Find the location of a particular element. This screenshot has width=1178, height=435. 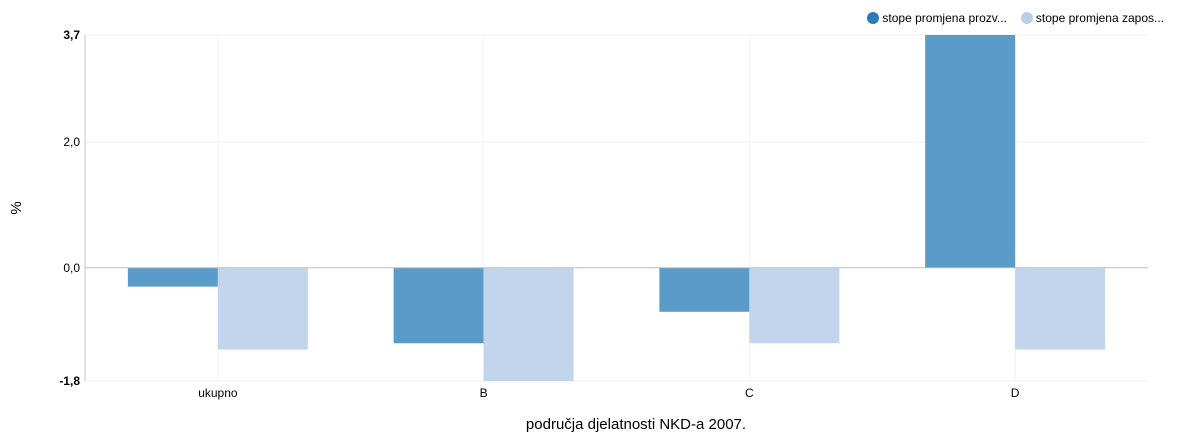

y-tick-label-3: 3,7 is located at coordinates (71, 35).